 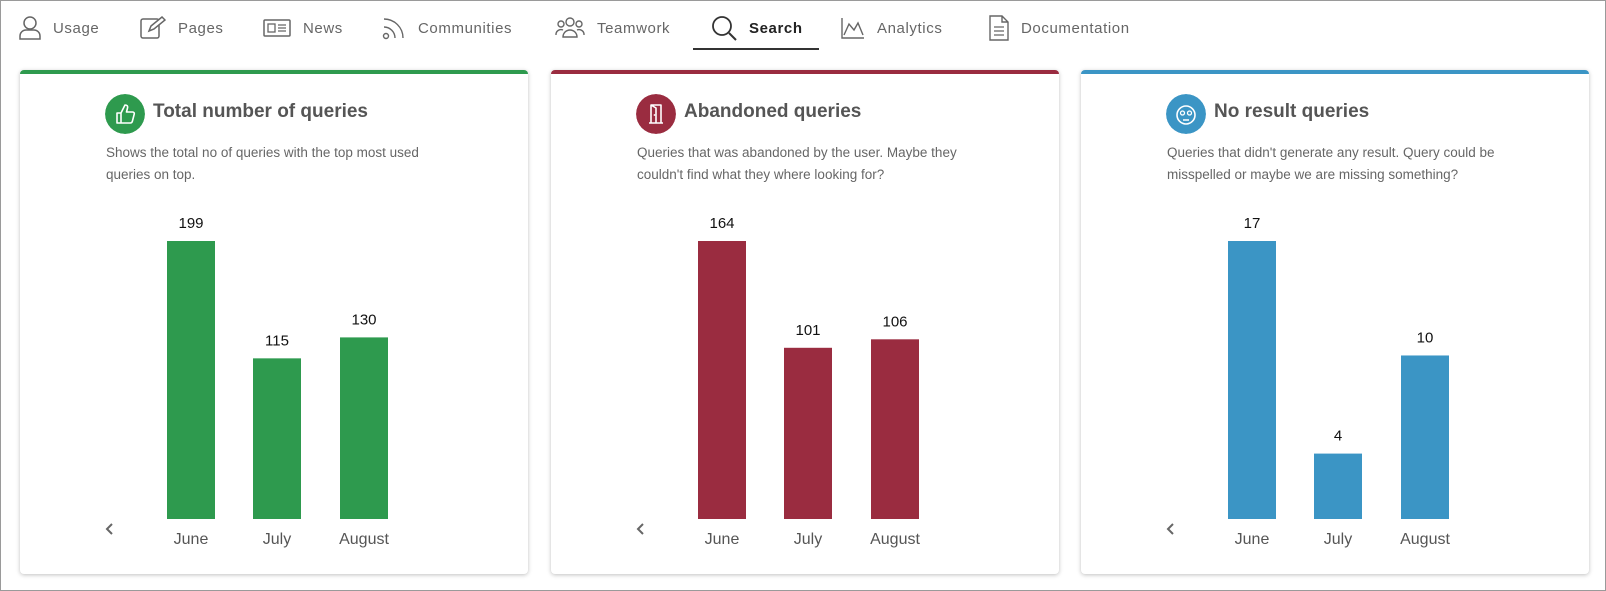 I want to click on data-label: 17, so click(x=1252, y=223).